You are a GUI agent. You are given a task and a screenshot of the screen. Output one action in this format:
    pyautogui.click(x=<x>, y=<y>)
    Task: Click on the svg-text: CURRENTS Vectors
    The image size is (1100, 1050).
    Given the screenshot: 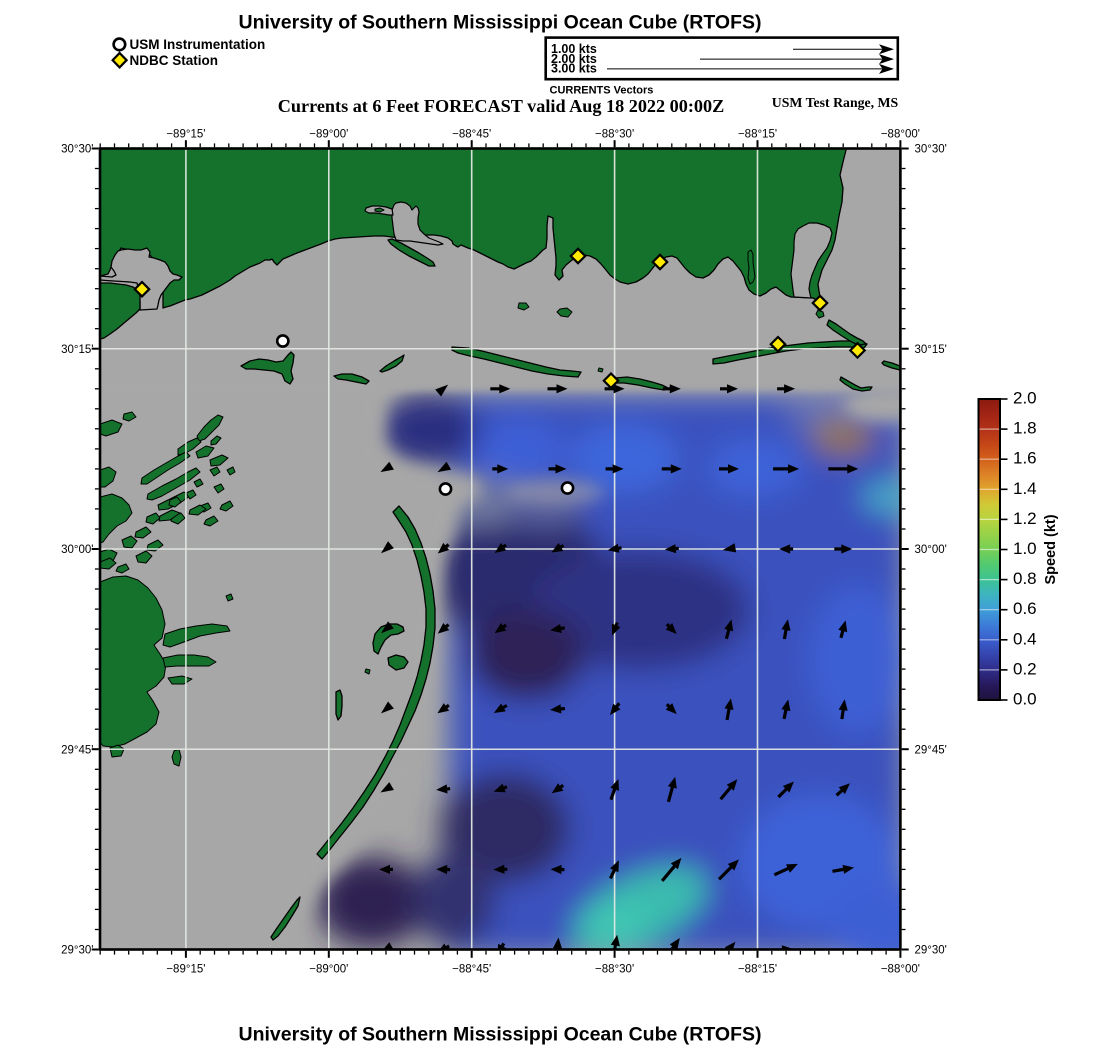 What is the action you would take?
    pyautogui.click(x=602, y=91)
    